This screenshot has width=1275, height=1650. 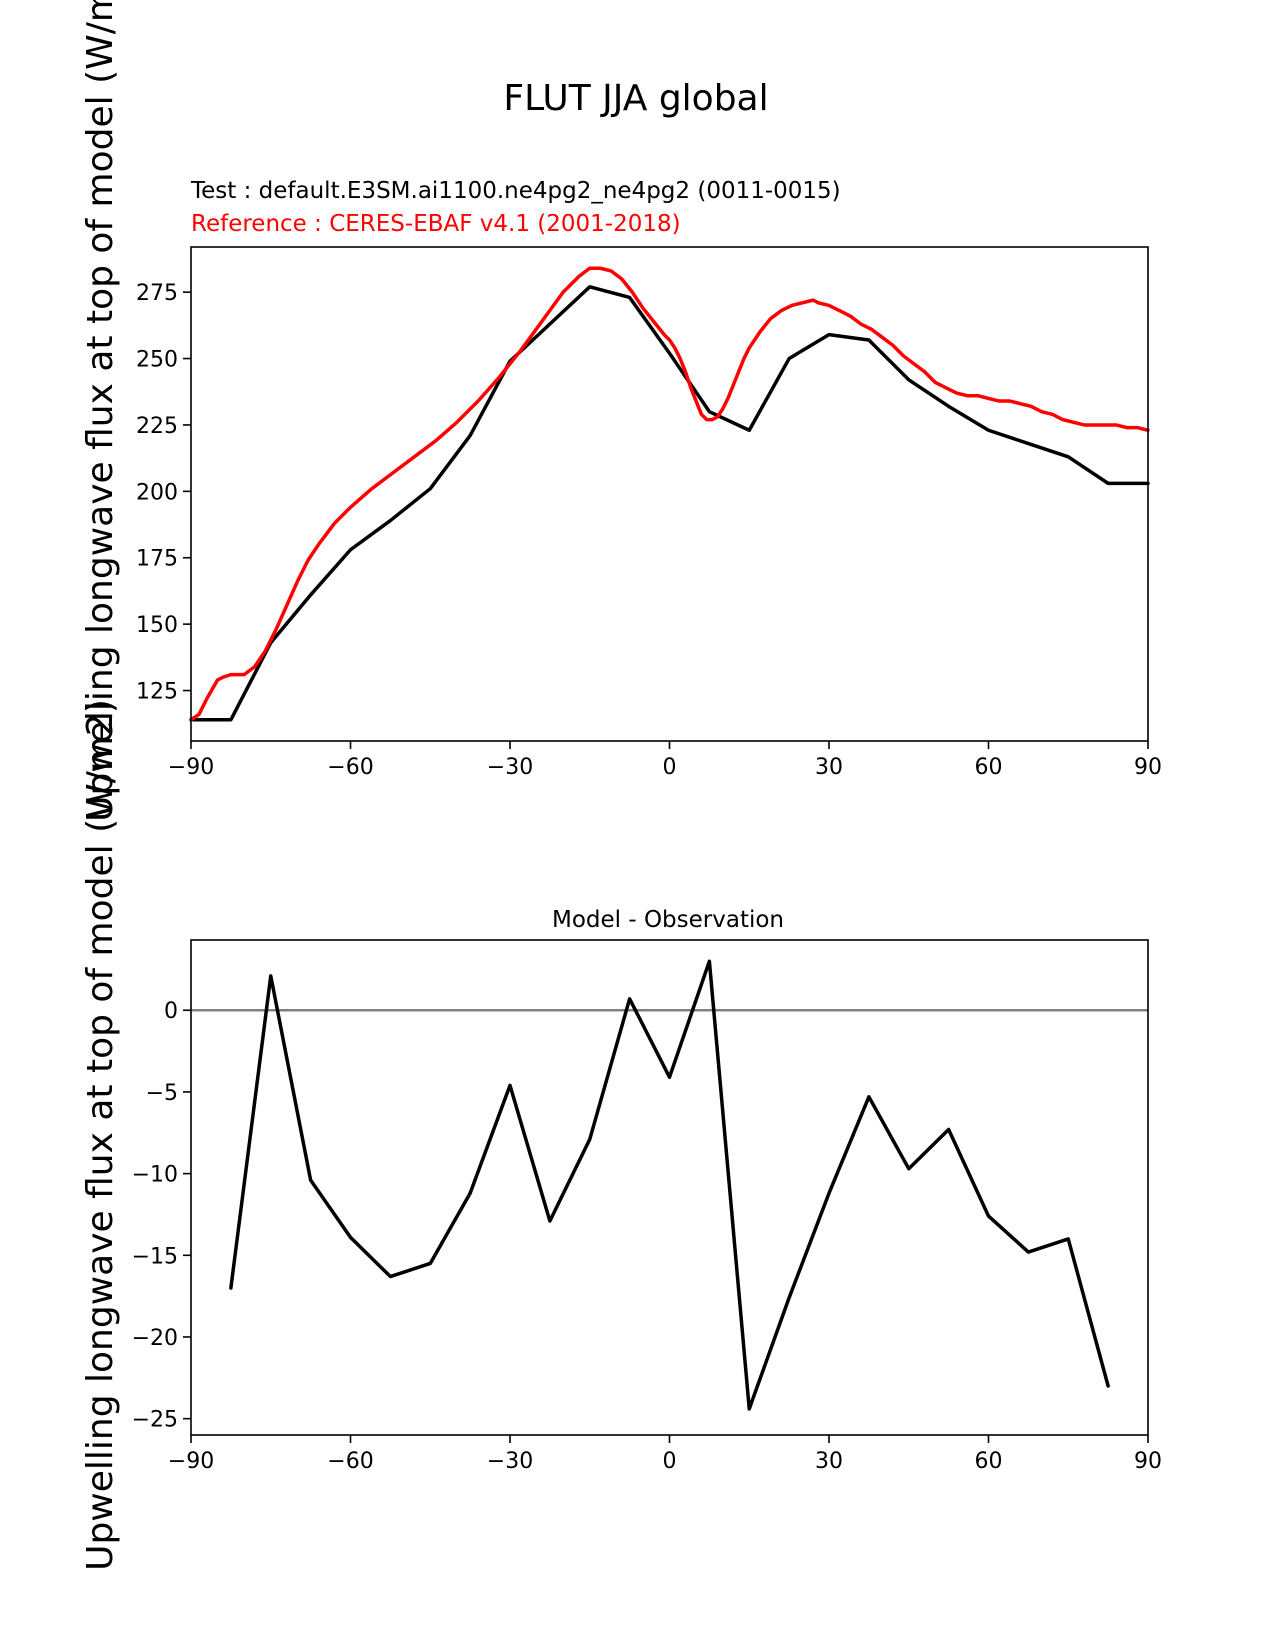 What do you see at coordinates (670, 767) in the screenshot?
I see `top-x-tick-label: 0` at bounding box center [670, 767].